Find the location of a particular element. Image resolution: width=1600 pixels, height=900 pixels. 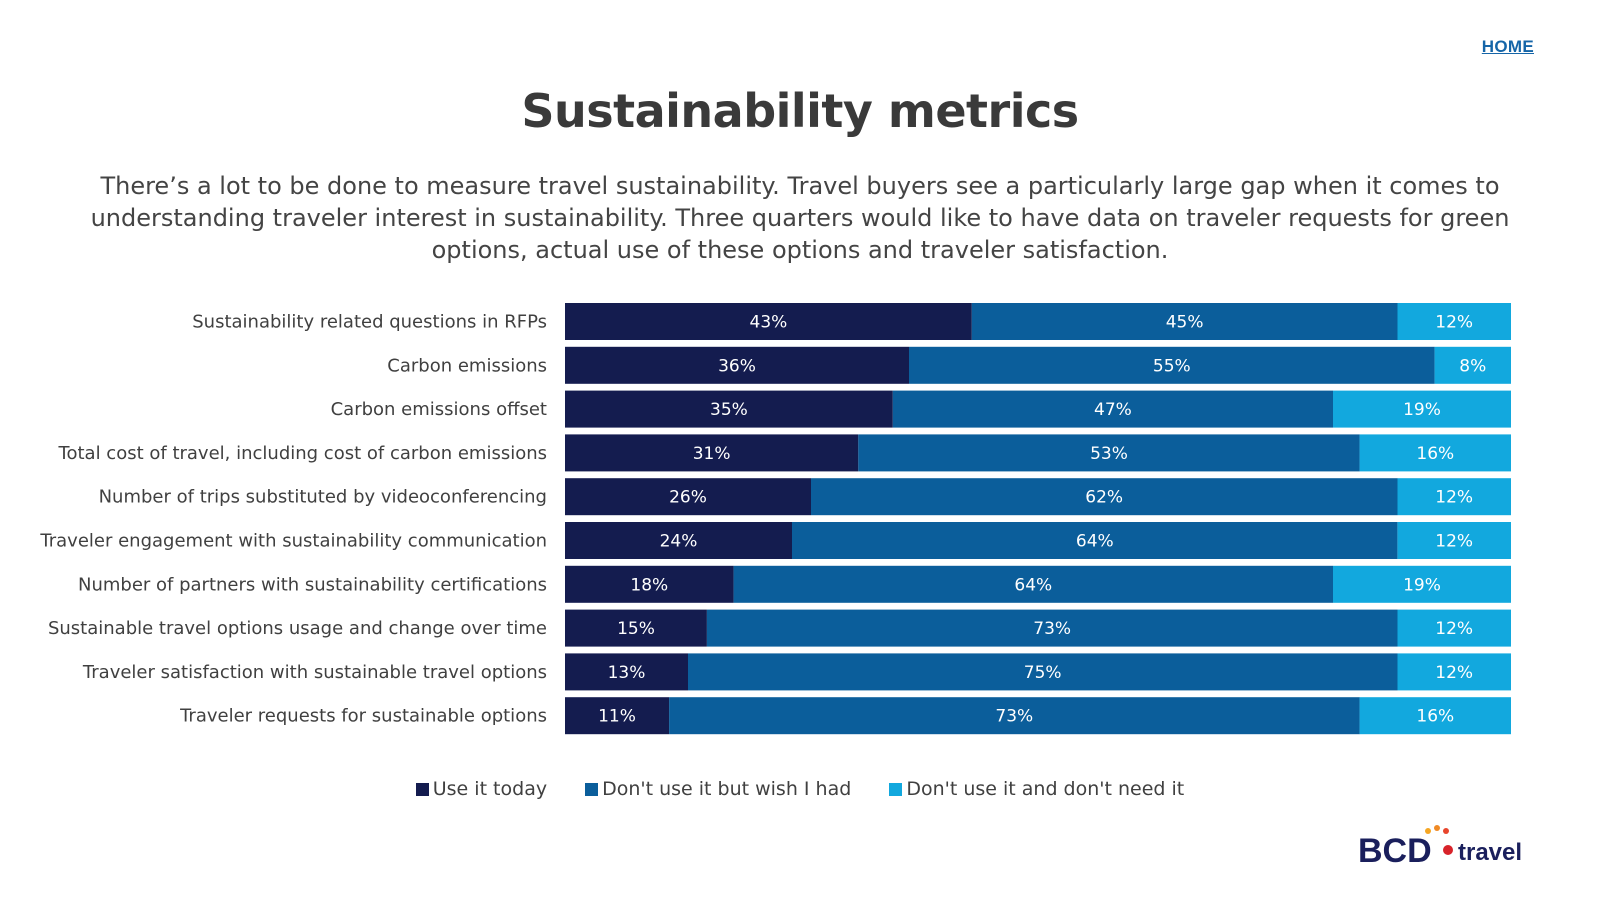

category-label: Carbon emissions is located at coordinates (467, 365).